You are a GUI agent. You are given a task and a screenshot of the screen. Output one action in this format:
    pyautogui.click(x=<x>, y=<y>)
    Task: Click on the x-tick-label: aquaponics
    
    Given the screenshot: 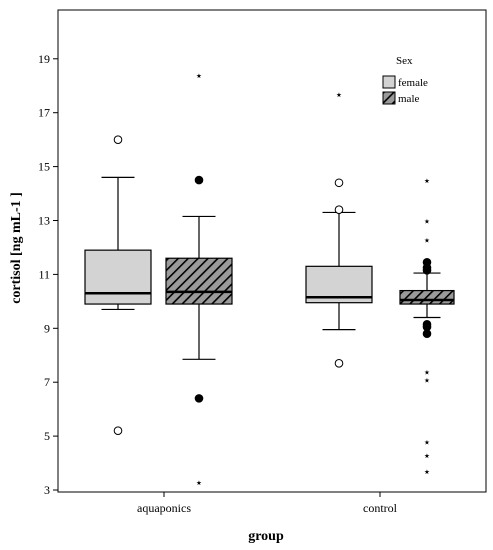 What is the action you would take?
    pyautogui.click(x=164, y=508)
    